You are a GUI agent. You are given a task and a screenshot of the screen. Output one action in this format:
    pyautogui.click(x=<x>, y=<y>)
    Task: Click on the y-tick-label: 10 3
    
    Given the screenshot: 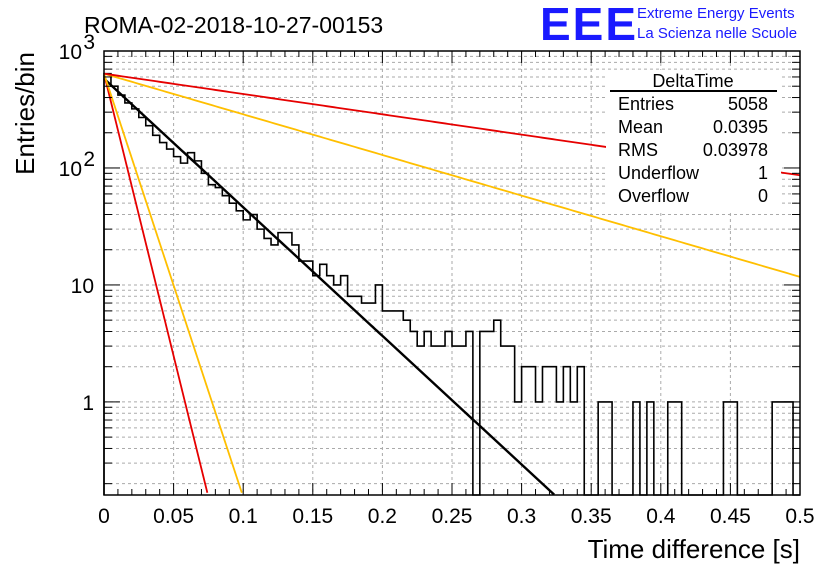 What is the action you would take?
    pyautogui.click(x=77, y=47)
    